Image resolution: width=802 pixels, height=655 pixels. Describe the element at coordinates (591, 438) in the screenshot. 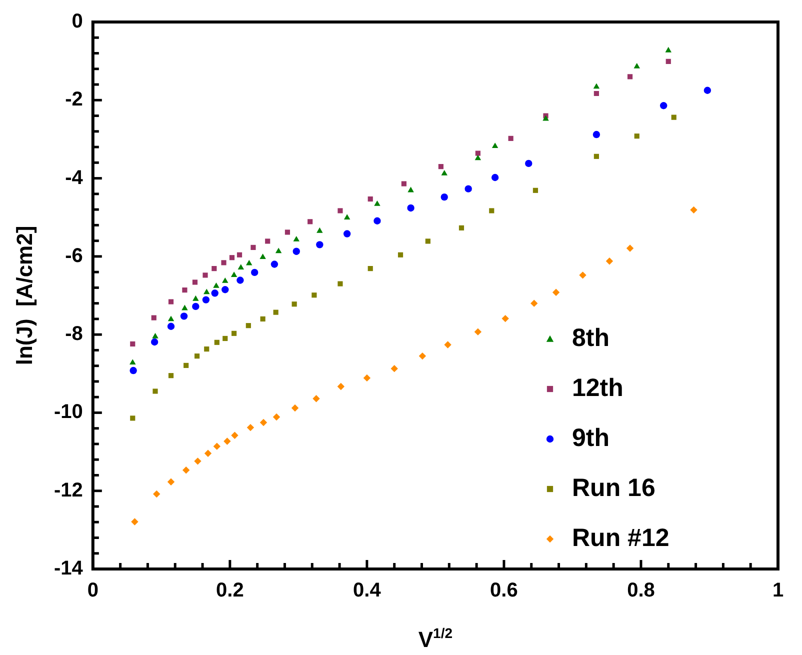

I see `legend-label: 9th` at that location.